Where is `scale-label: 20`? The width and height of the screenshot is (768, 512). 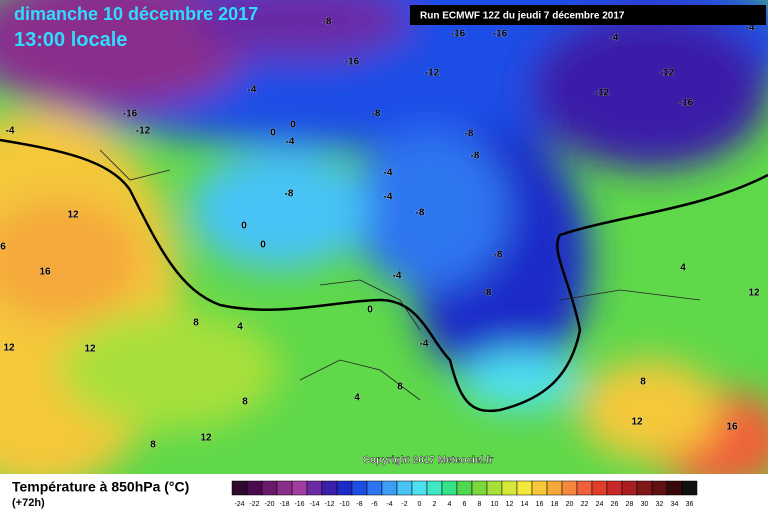
scale-label: 20 is located at coordinates (570, 504).